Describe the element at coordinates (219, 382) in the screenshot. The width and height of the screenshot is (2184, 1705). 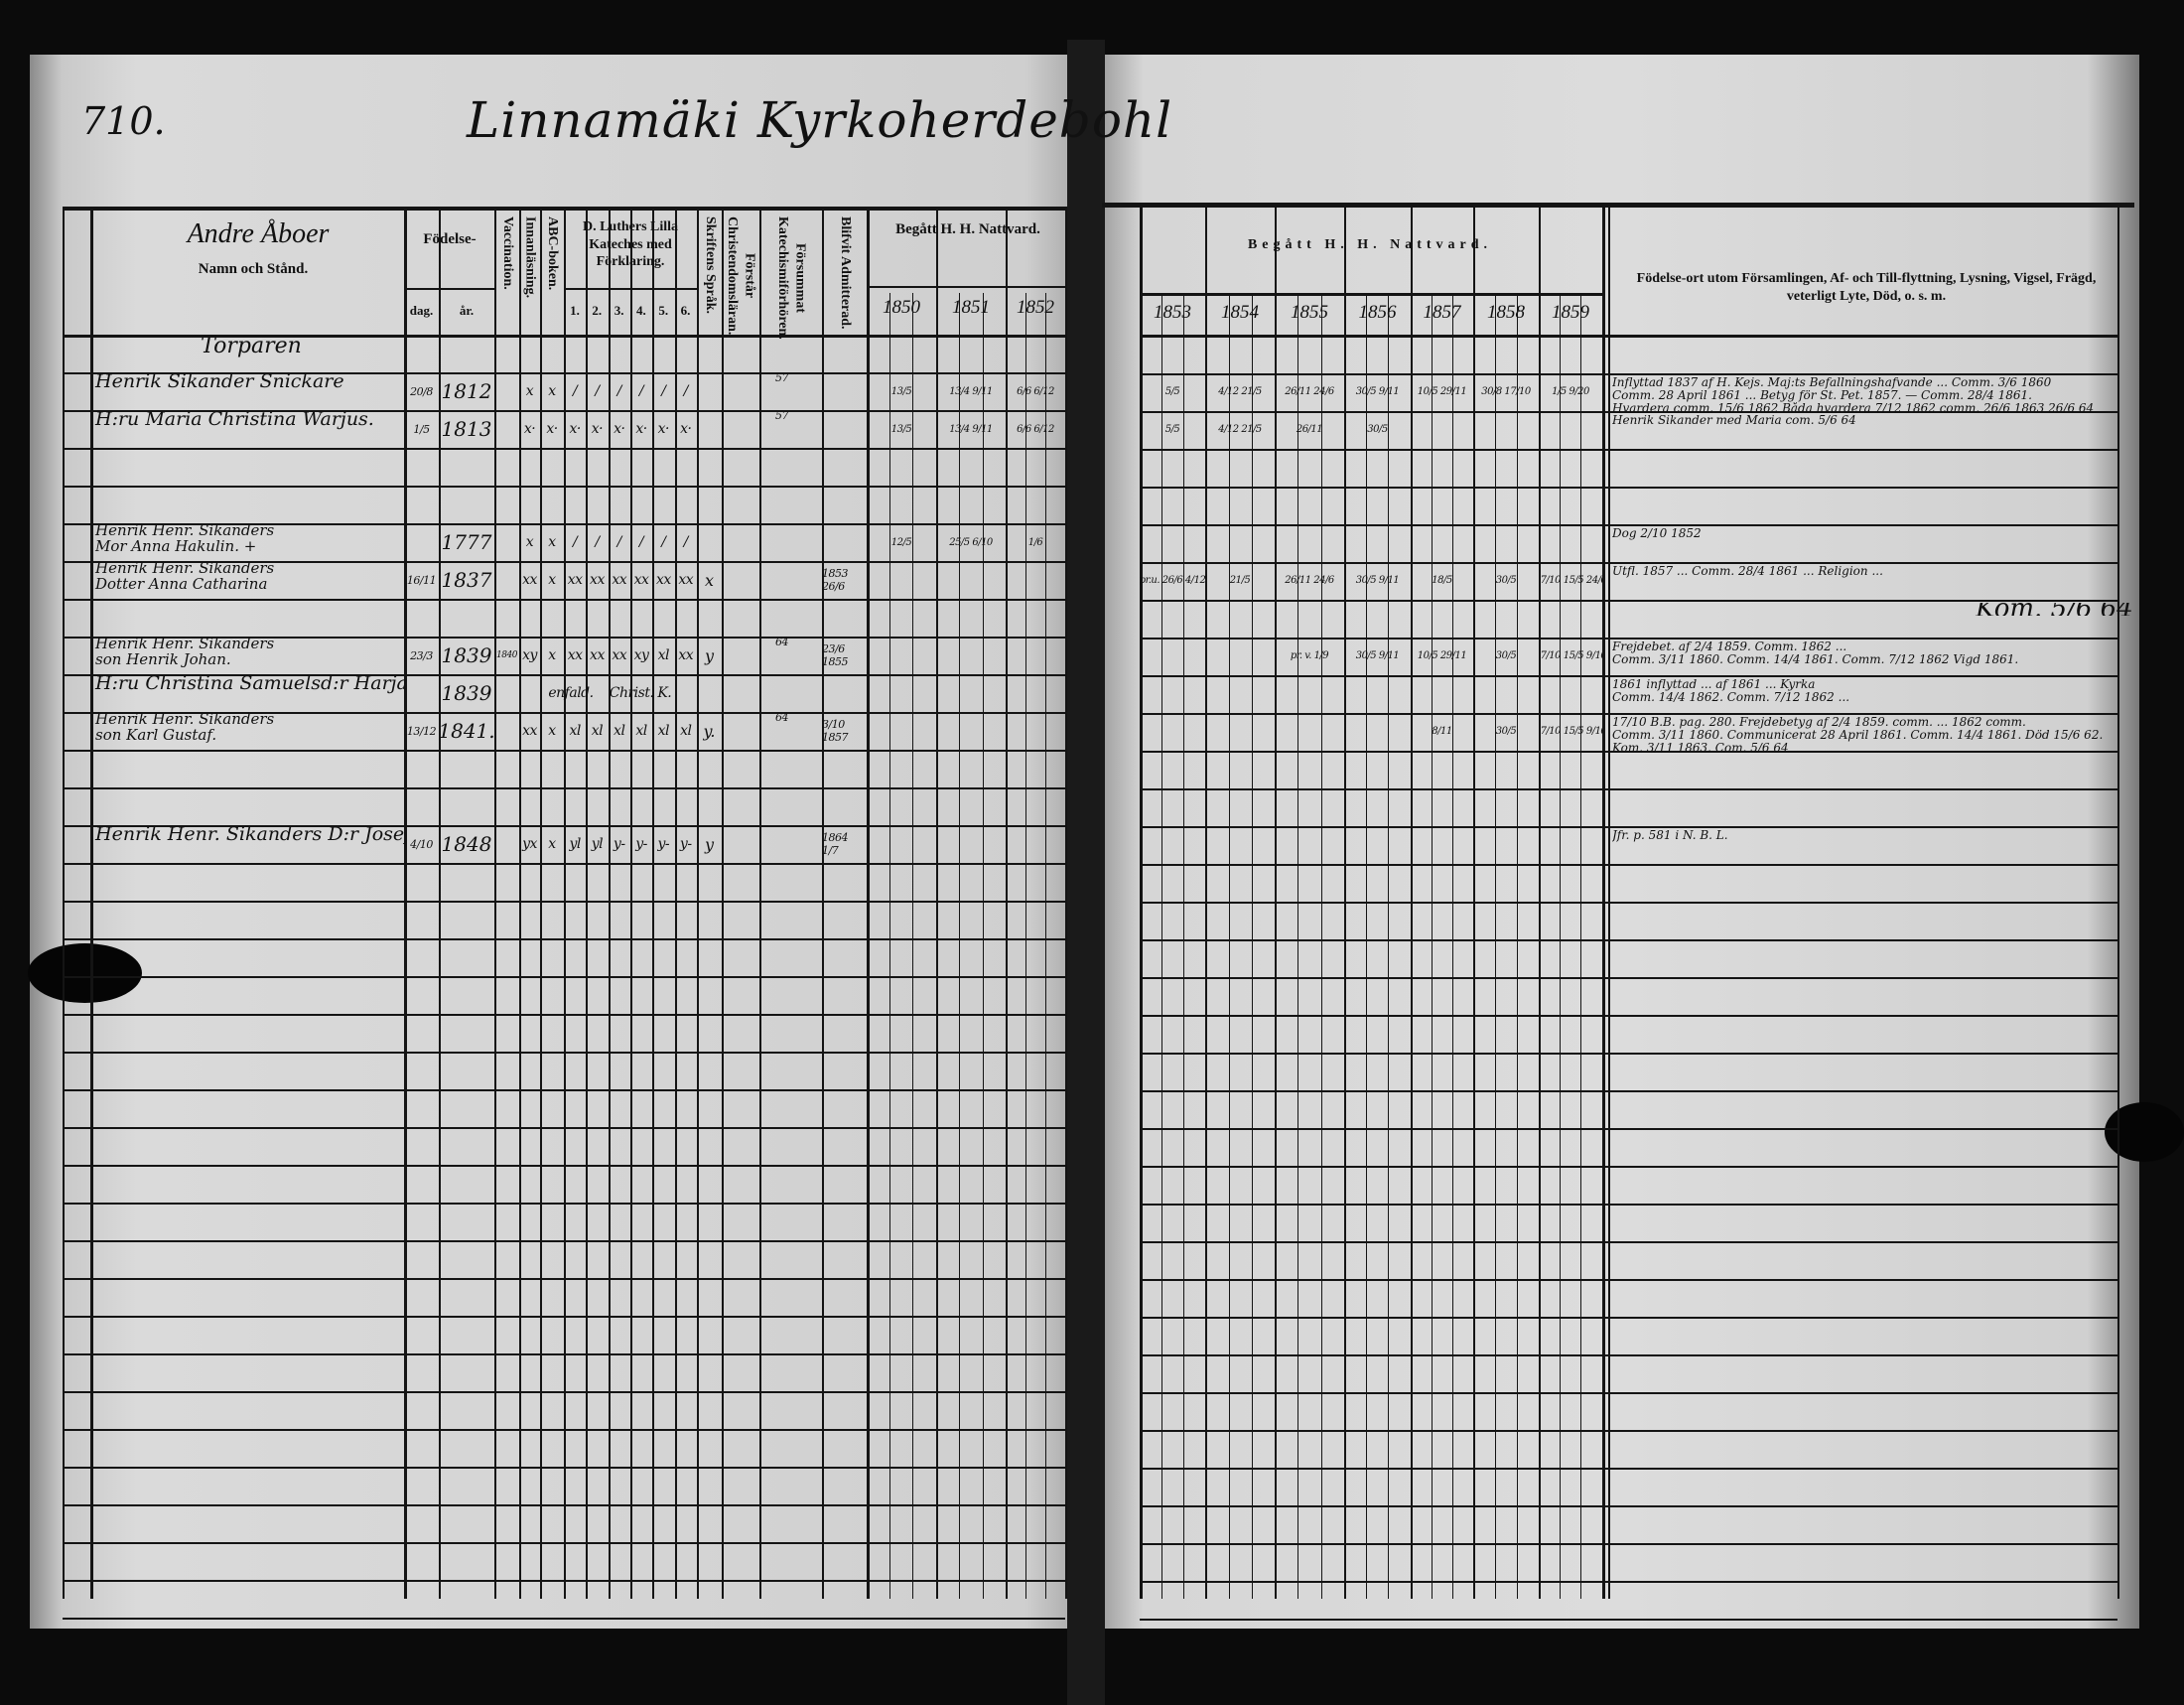
I see `name-line: Henrik Sikander Snickare` at that location.